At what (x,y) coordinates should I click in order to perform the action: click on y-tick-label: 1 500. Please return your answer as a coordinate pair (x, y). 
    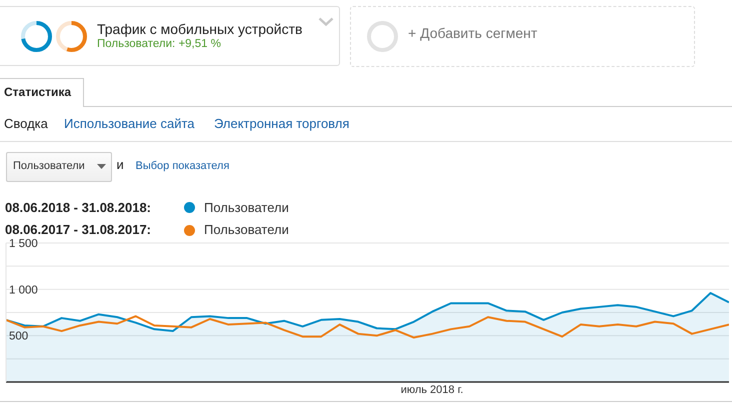
    Looking at the image, I should click on (23, 244).